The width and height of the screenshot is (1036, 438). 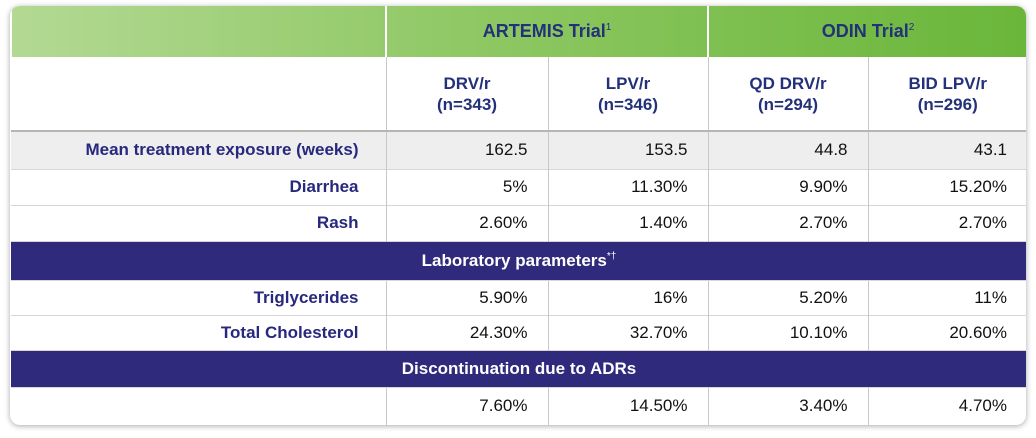 What do you see at coordinates (467, 83) in the screenshot?
I see `column-name: DRV/r` at bounding box center [467, 83].